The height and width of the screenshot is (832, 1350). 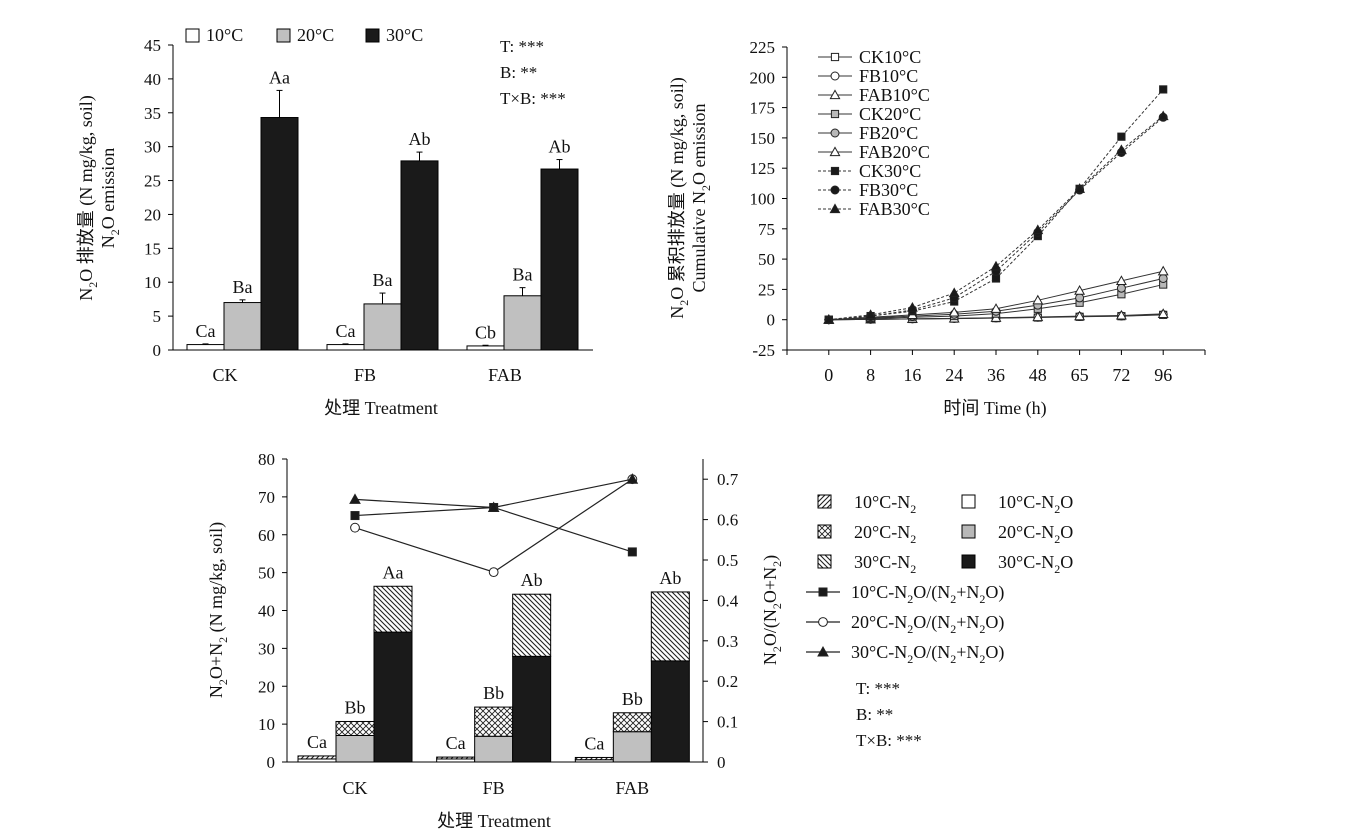 I want to click on c-legend-label: 20°C-N2, so click(x=885, y=534).